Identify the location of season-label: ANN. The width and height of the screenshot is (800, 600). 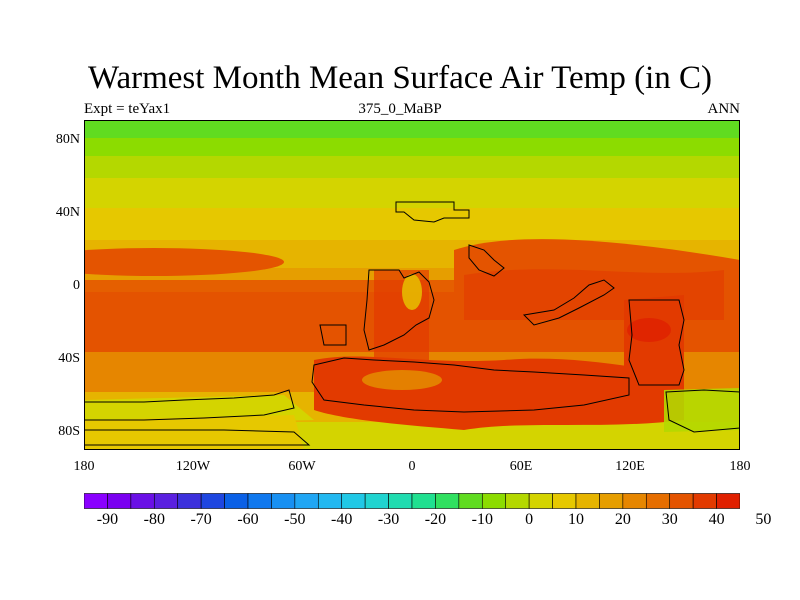
(724, 109).